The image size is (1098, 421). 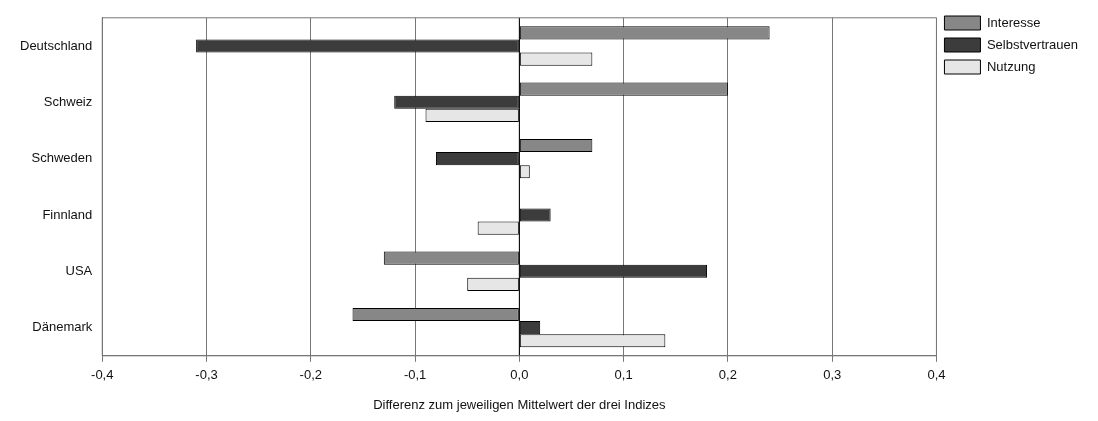 I want to click on y-tick-label: Deutschland, so click(x=56, y=45).